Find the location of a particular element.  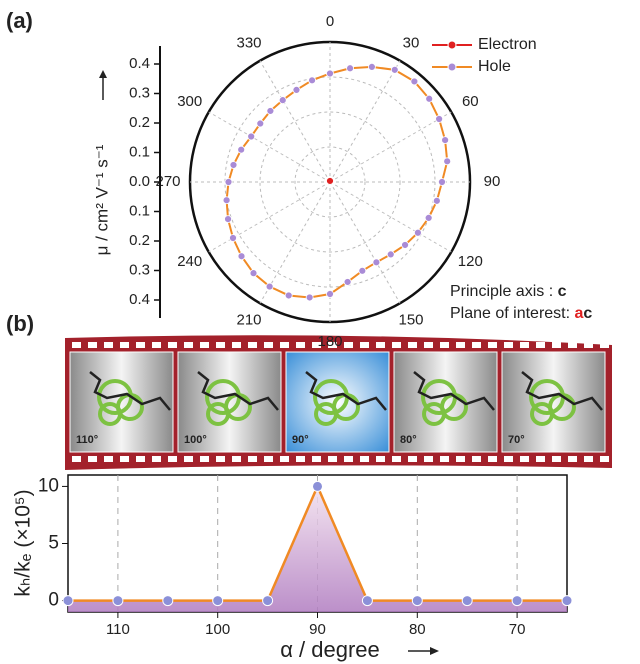

x-tick-label: 110 is located at coordinates (118, 629).